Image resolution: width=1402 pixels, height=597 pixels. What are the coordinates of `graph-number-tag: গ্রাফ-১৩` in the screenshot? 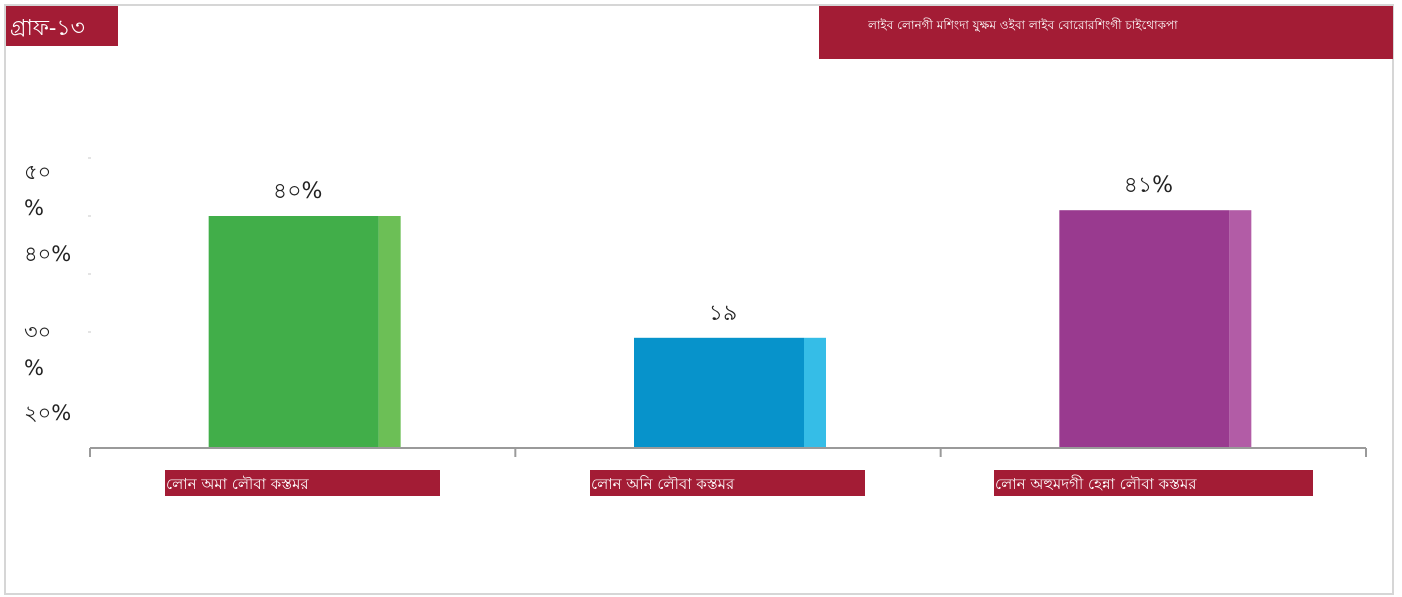 It's located at (62, 26).